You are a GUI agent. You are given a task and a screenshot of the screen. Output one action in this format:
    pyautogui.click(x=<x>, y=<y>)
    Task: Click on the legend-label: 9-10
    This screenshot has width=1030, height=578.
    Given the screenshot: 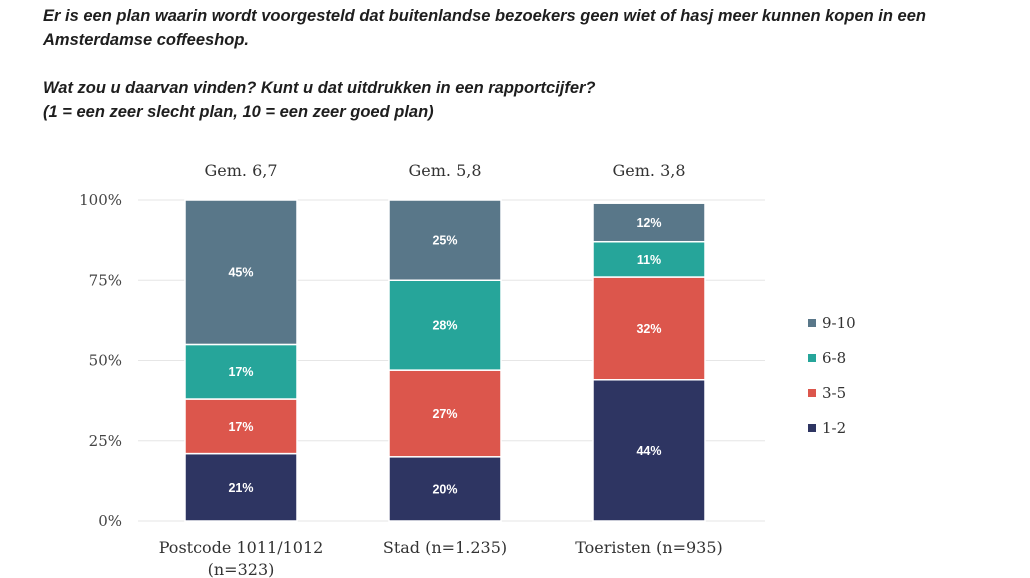 What is the action you would take?
    pyautogui.click(x=839, y=323)
    